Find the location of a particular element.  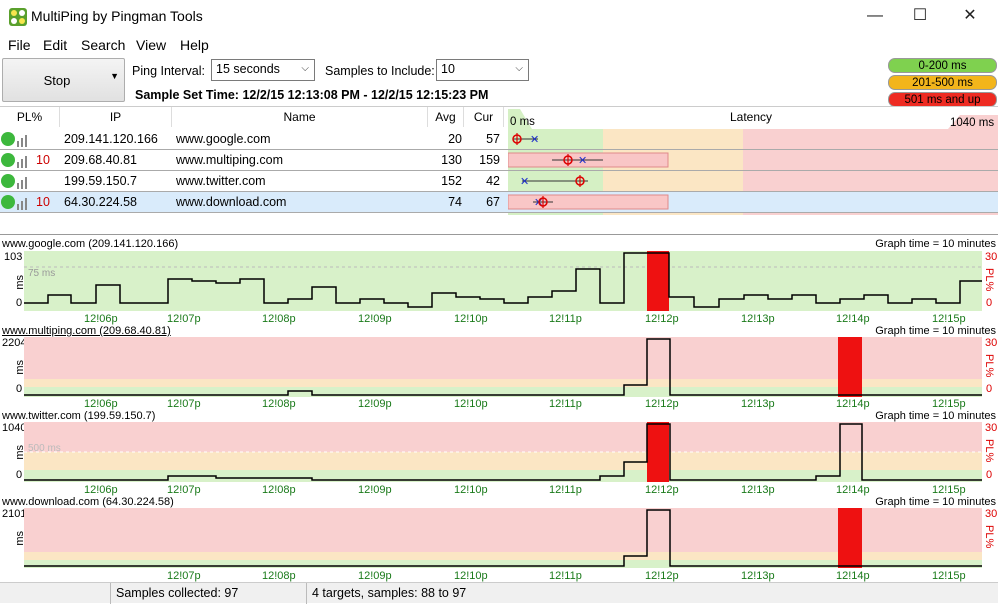

title-bar: MultiPing by Pingman Tools — ☐ ✕ is located at coordinates (499, 16).